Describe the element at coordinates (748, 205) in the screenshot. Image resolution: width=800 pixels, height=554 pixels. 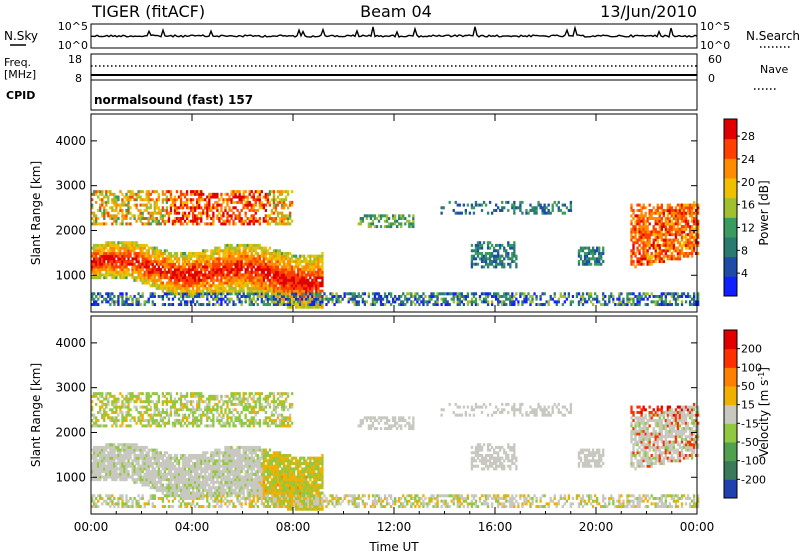
I see `power-colorbar-label: 16` at that location.